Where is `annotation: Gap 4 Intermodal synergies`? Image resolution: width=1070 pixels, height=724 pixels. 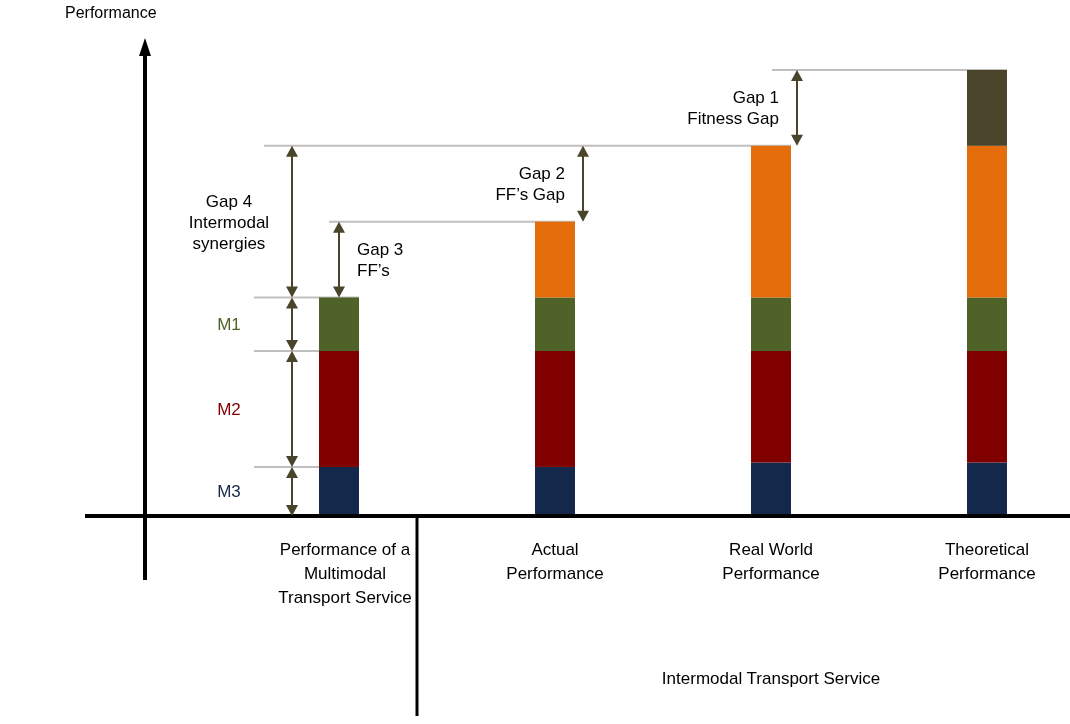
annotation: Gap 4 Intermodal synergies is located at coordinates (229, 222).